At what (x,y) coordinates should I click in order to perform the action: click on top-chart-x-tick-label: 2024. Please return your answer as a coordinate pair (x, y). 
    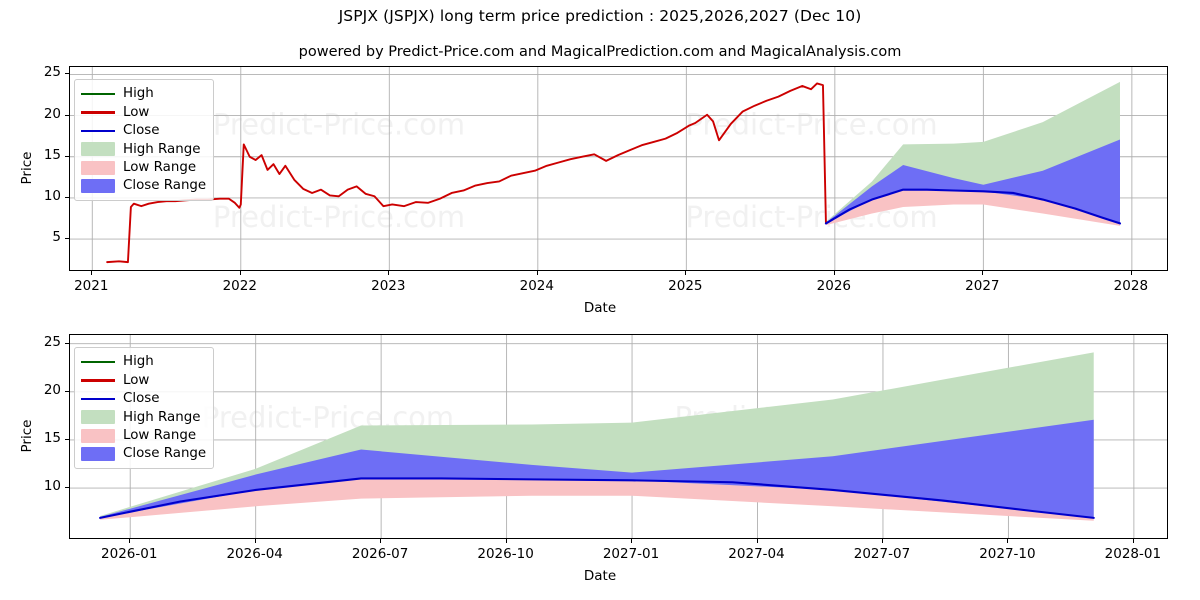
    Looking at the image, I should click on (536, 286).